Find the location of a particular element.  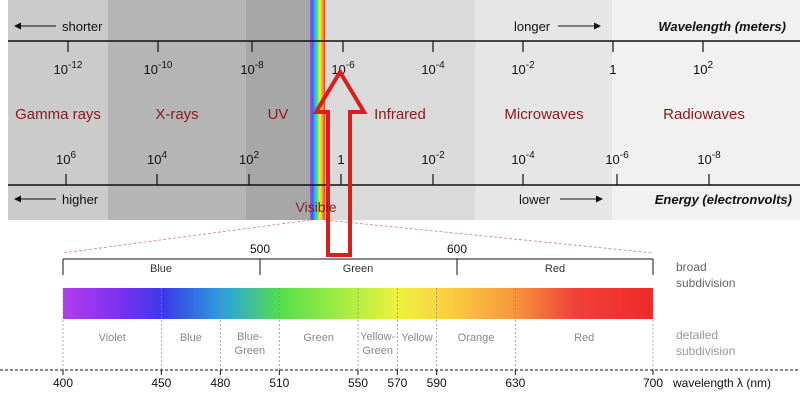

nm-tick-label: 590 is located at coordinates (437, 383).